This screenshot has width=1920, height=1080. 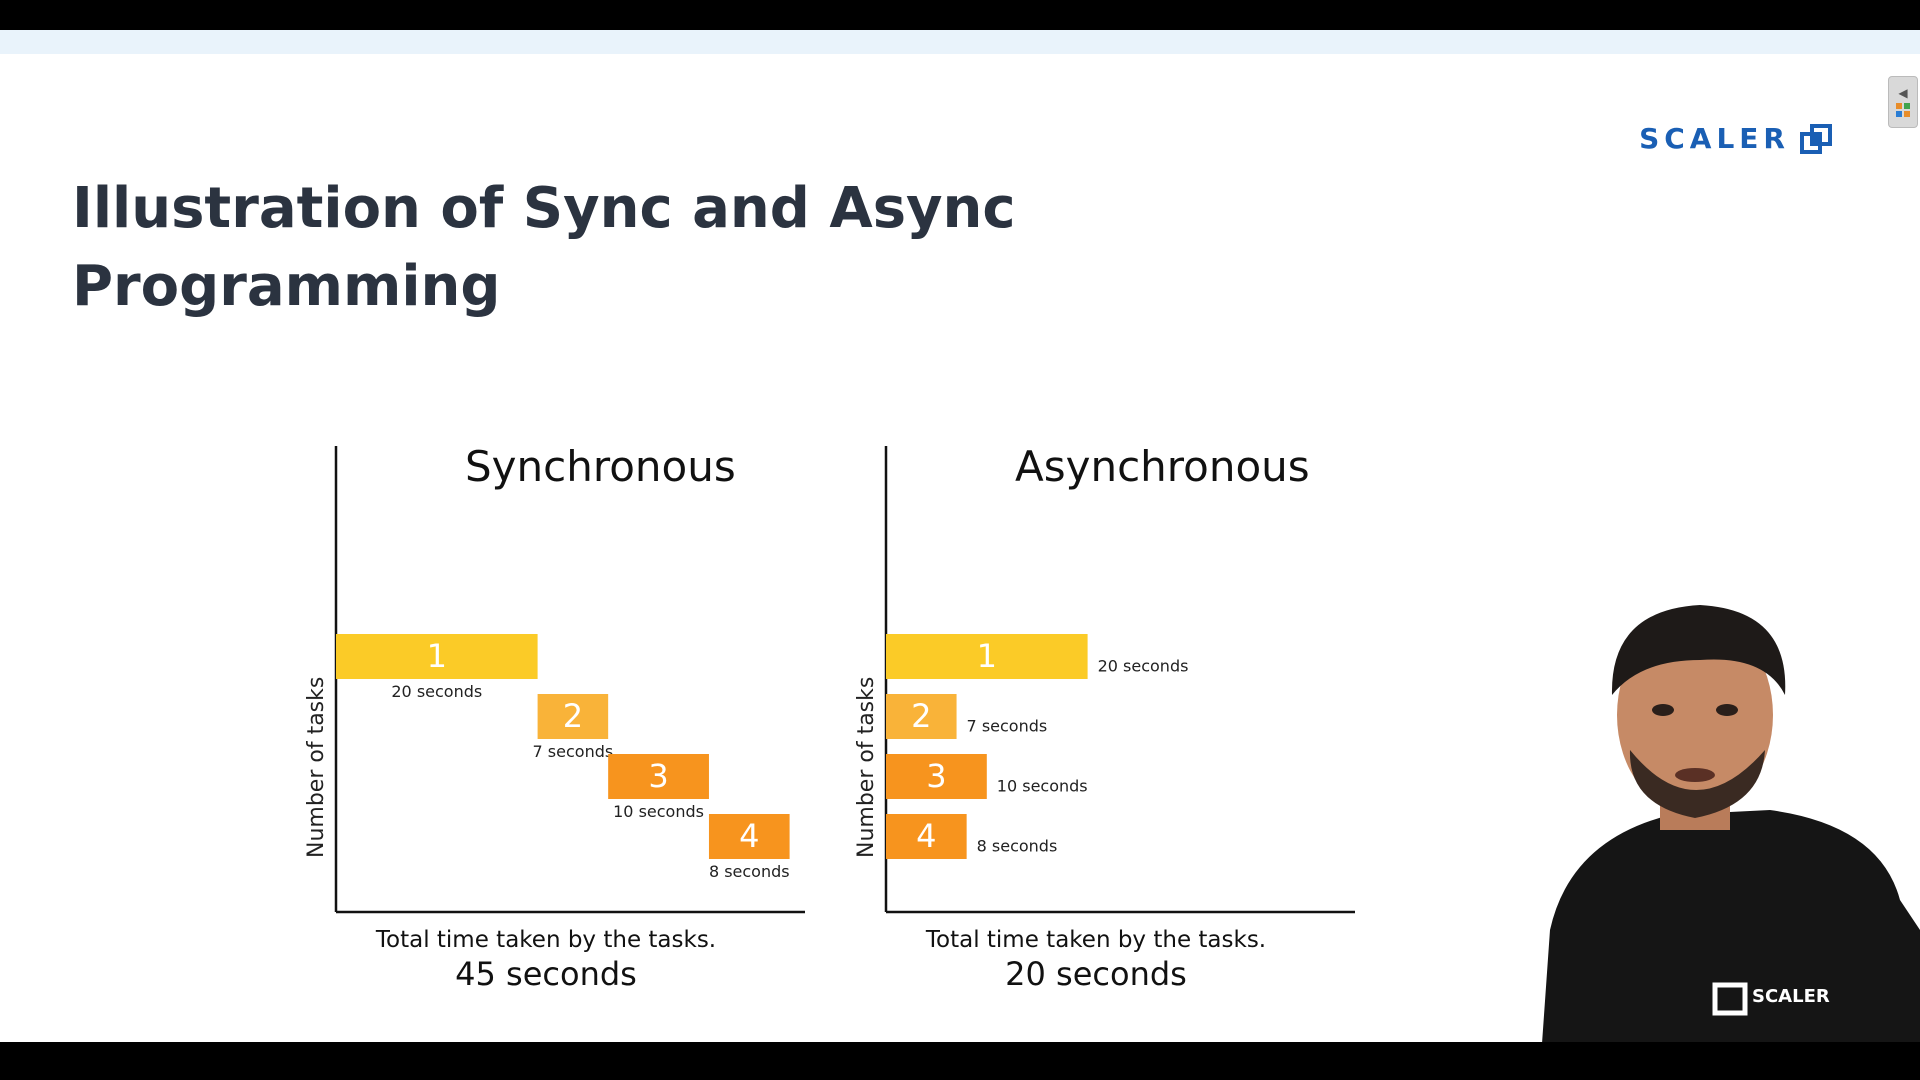 I want to click on scaler-logo-icon, so click(x=1816, y=138).